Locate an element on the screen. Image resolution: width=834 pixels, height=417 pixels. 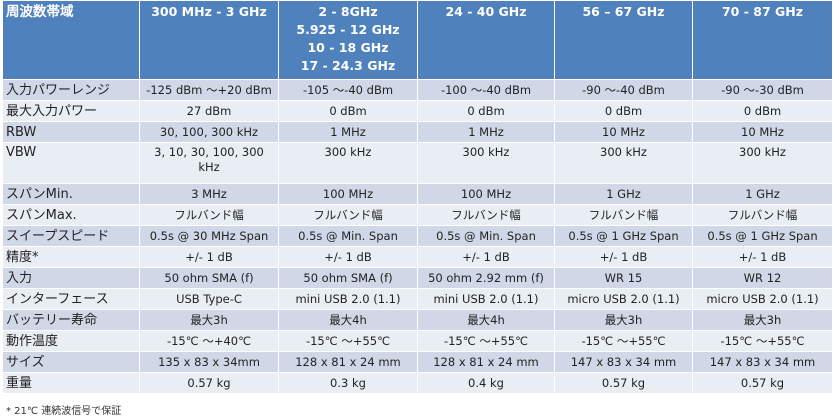
header-line: 5.925 - 12 GHz is located at coordinates (348, 29).